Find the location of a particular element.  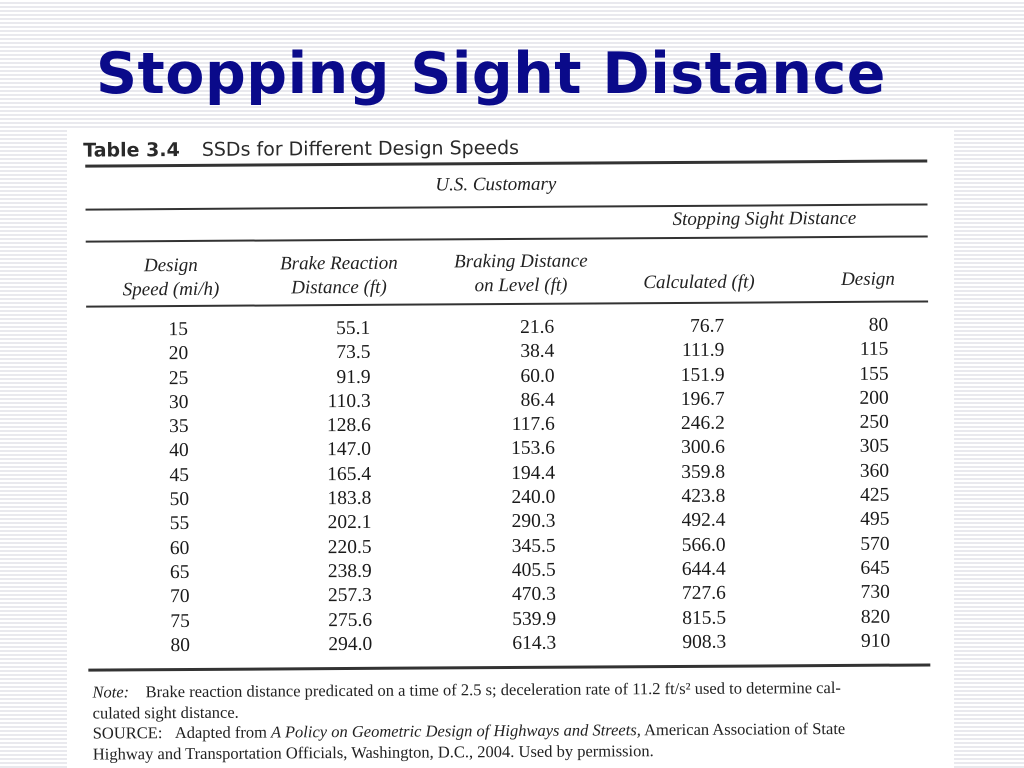

table-cell: 257.3 is located at coordinates (349, 596).